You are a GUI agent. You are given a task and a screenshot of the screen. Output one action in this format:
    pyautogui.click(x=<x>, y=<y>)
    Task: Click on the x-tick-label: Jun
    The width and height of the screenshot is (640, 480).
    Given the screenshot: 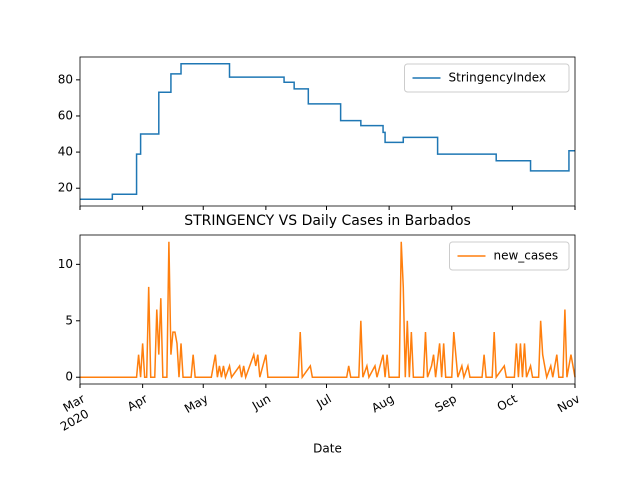 What is the action you would take?
    pyautogui.click(x=261, y=403)
    